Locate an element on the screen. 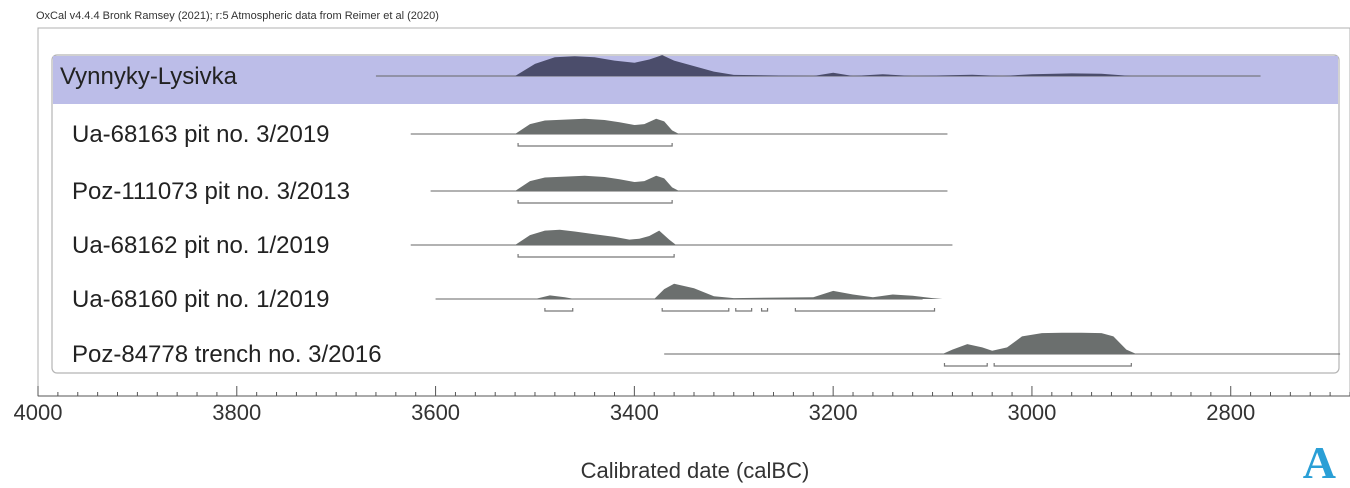  series-label: Ua-68160 pit no. 1/2019 is located at coordinates (201, 299).